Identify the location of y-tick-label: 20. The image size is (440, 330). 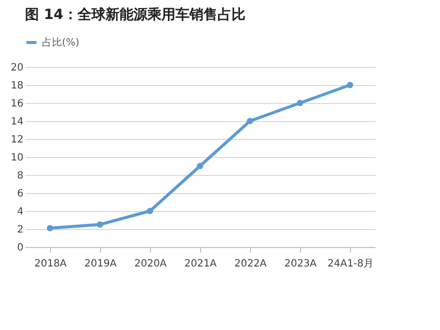
(17, 68).